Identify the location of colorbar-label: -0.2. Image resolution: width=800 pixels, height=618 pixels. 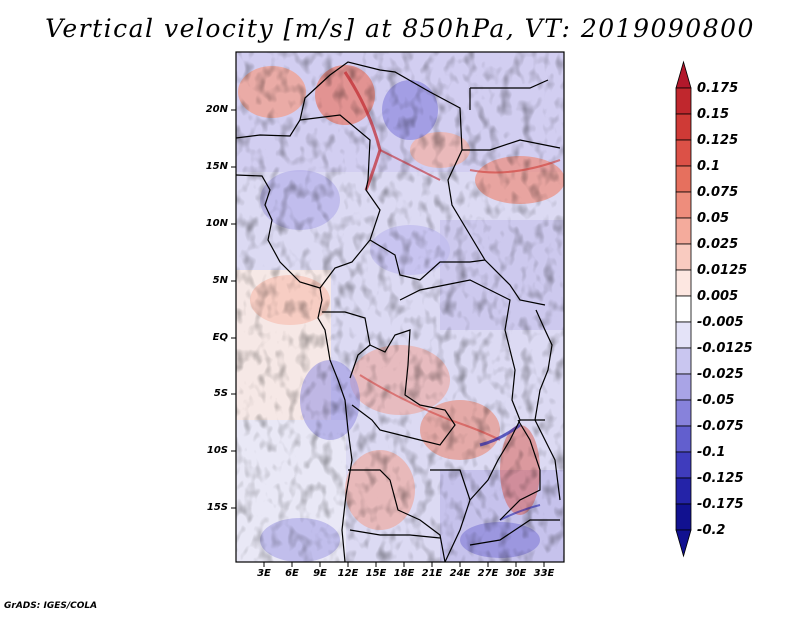
(711, 530).